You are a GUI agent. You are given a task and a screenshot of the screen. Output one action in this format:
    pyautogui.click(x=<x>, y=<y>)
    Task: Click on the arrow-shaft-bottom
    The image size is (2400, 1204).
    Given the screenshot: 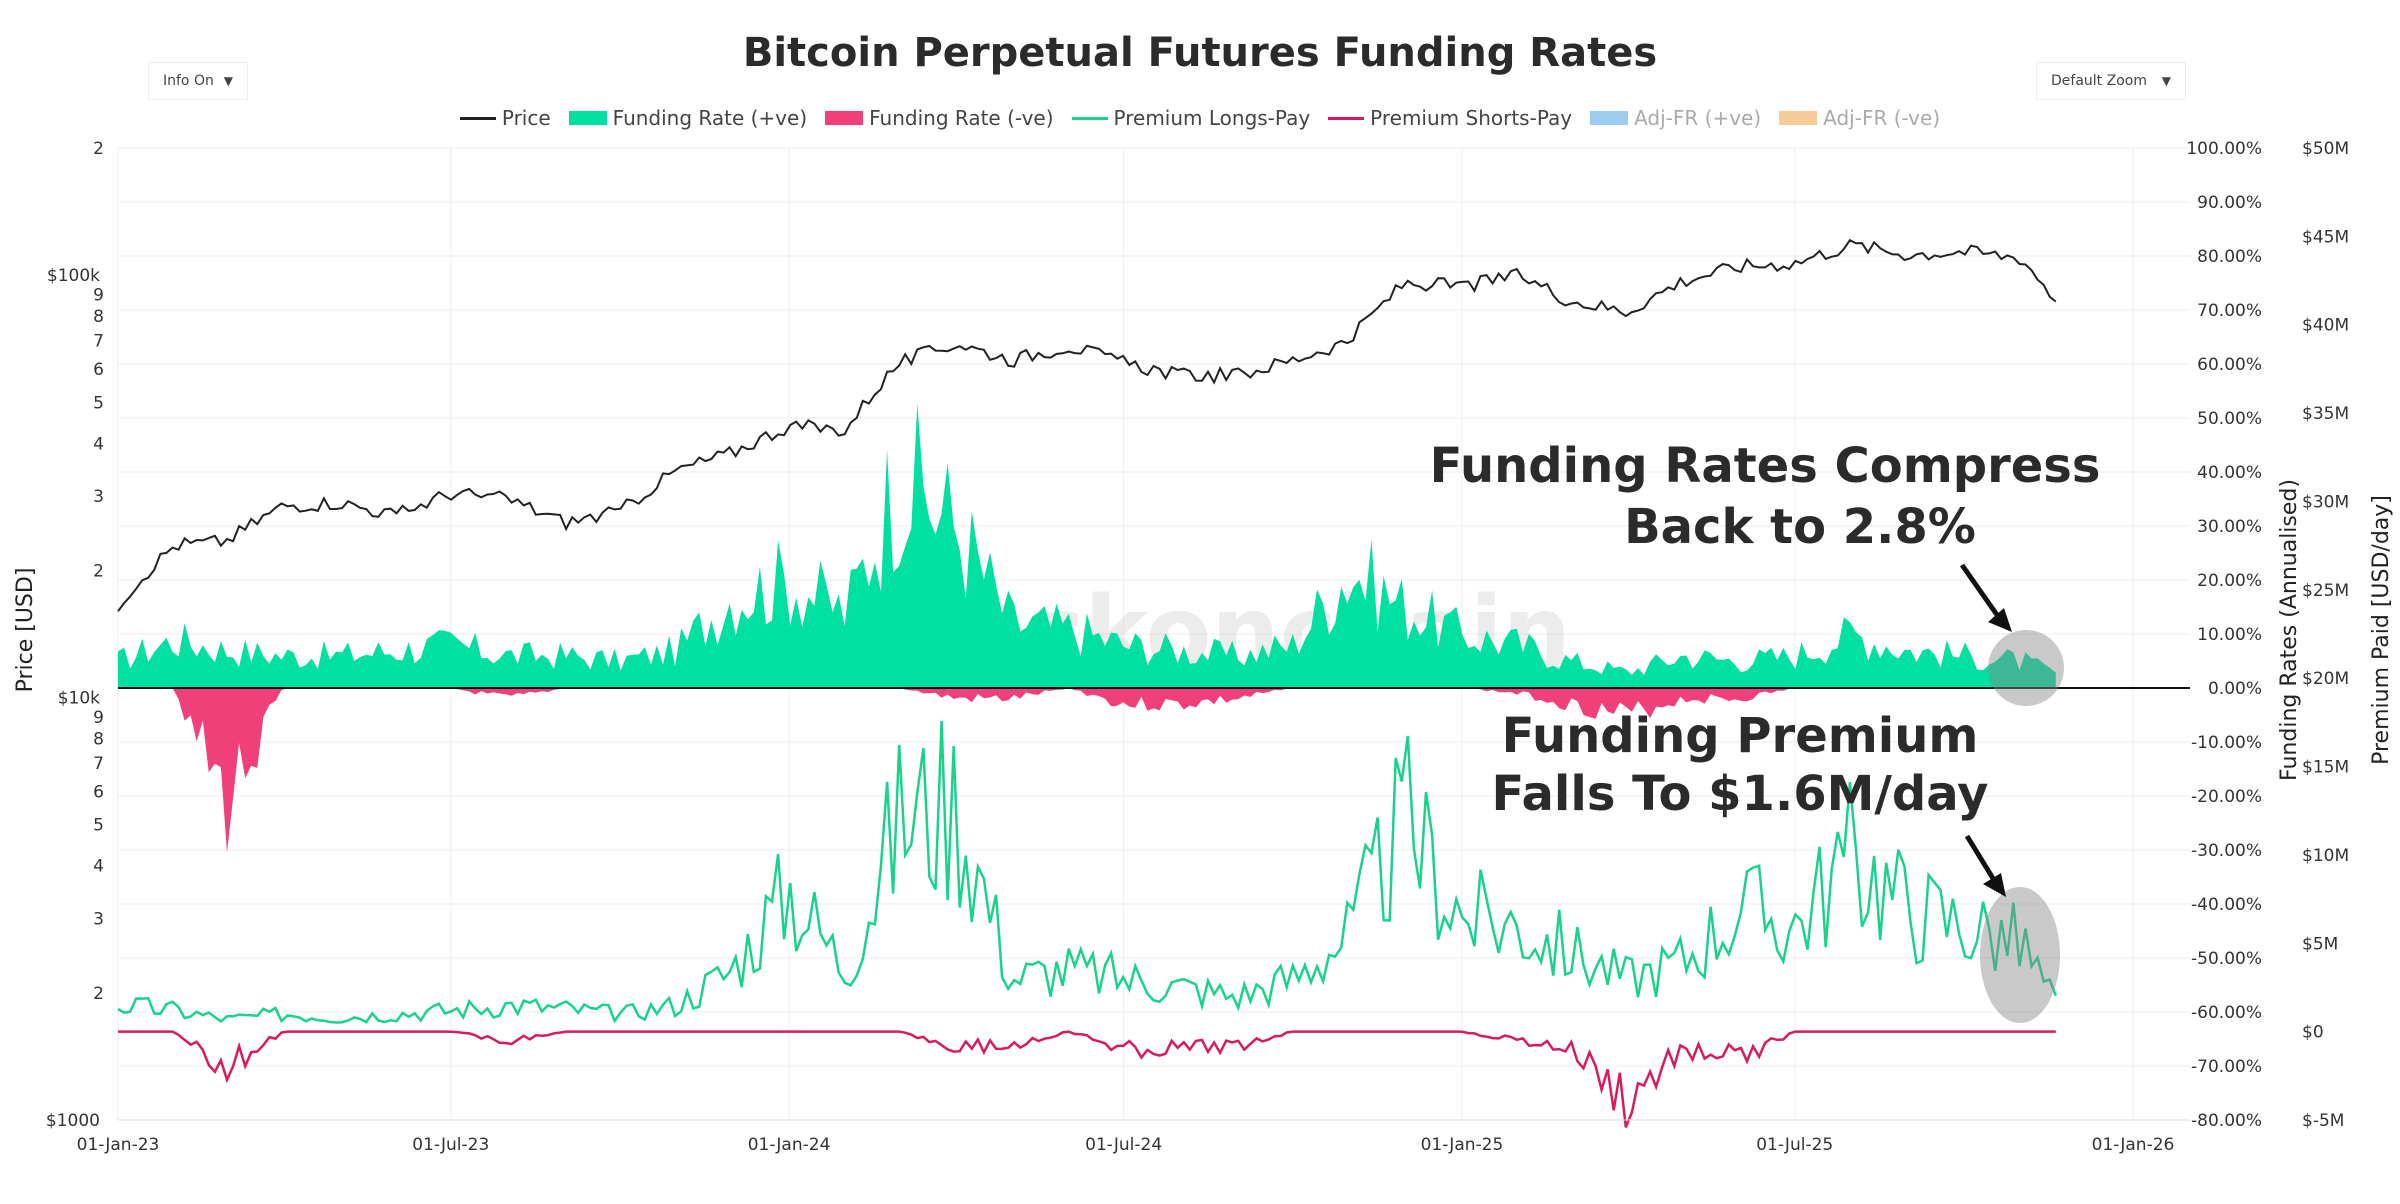 What is the action you would take?
    pyautogui.click(x=1982, y=860)
    